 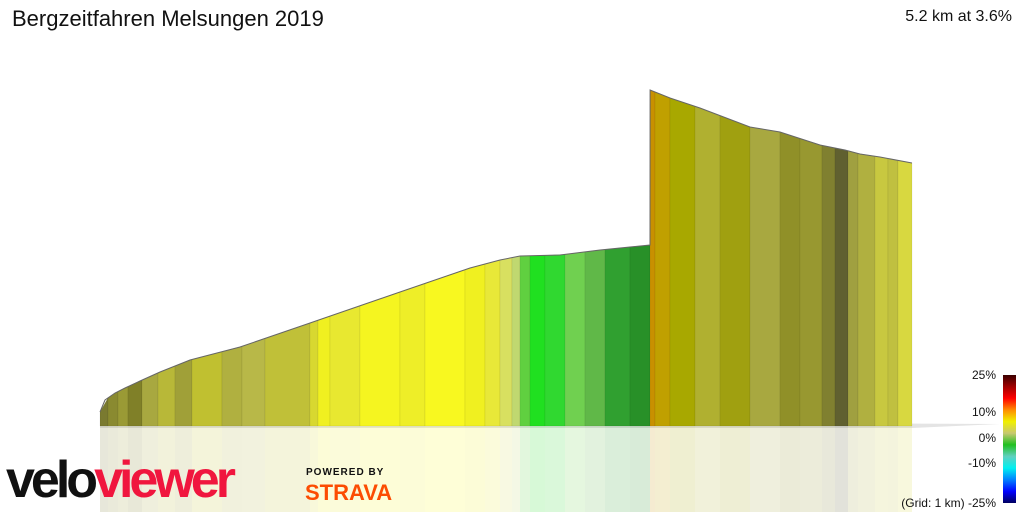 I want to click on route-summary: 5.2 km at 3.6%, so click(x=958, y=16).